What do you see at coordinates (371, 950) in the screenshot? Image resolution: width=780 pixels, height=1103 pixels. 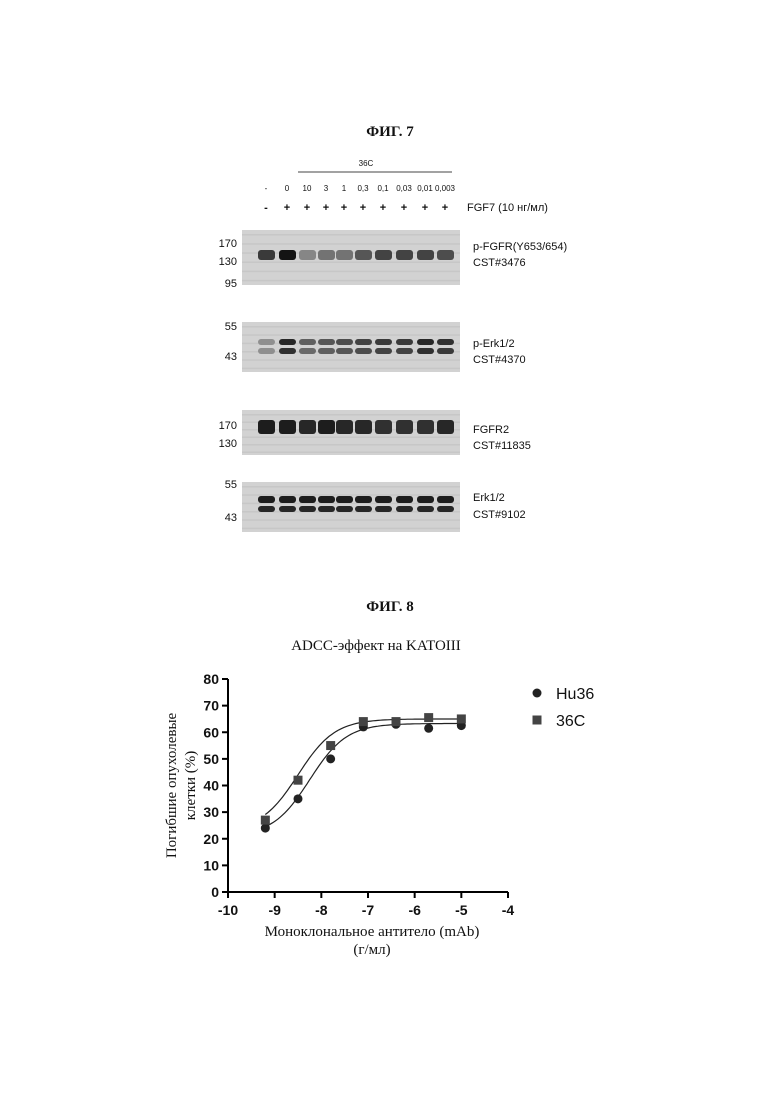 I see `x-axis-label-line2: (г/мл)` at bounding box center [371, 950].